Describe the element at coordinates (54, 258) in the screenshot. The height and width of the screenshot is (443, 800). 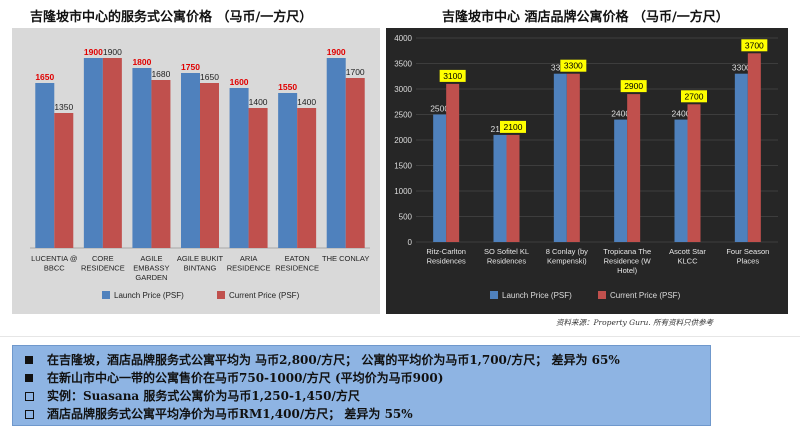
I see `x-tick-label: LUCENTIA @` at that location.